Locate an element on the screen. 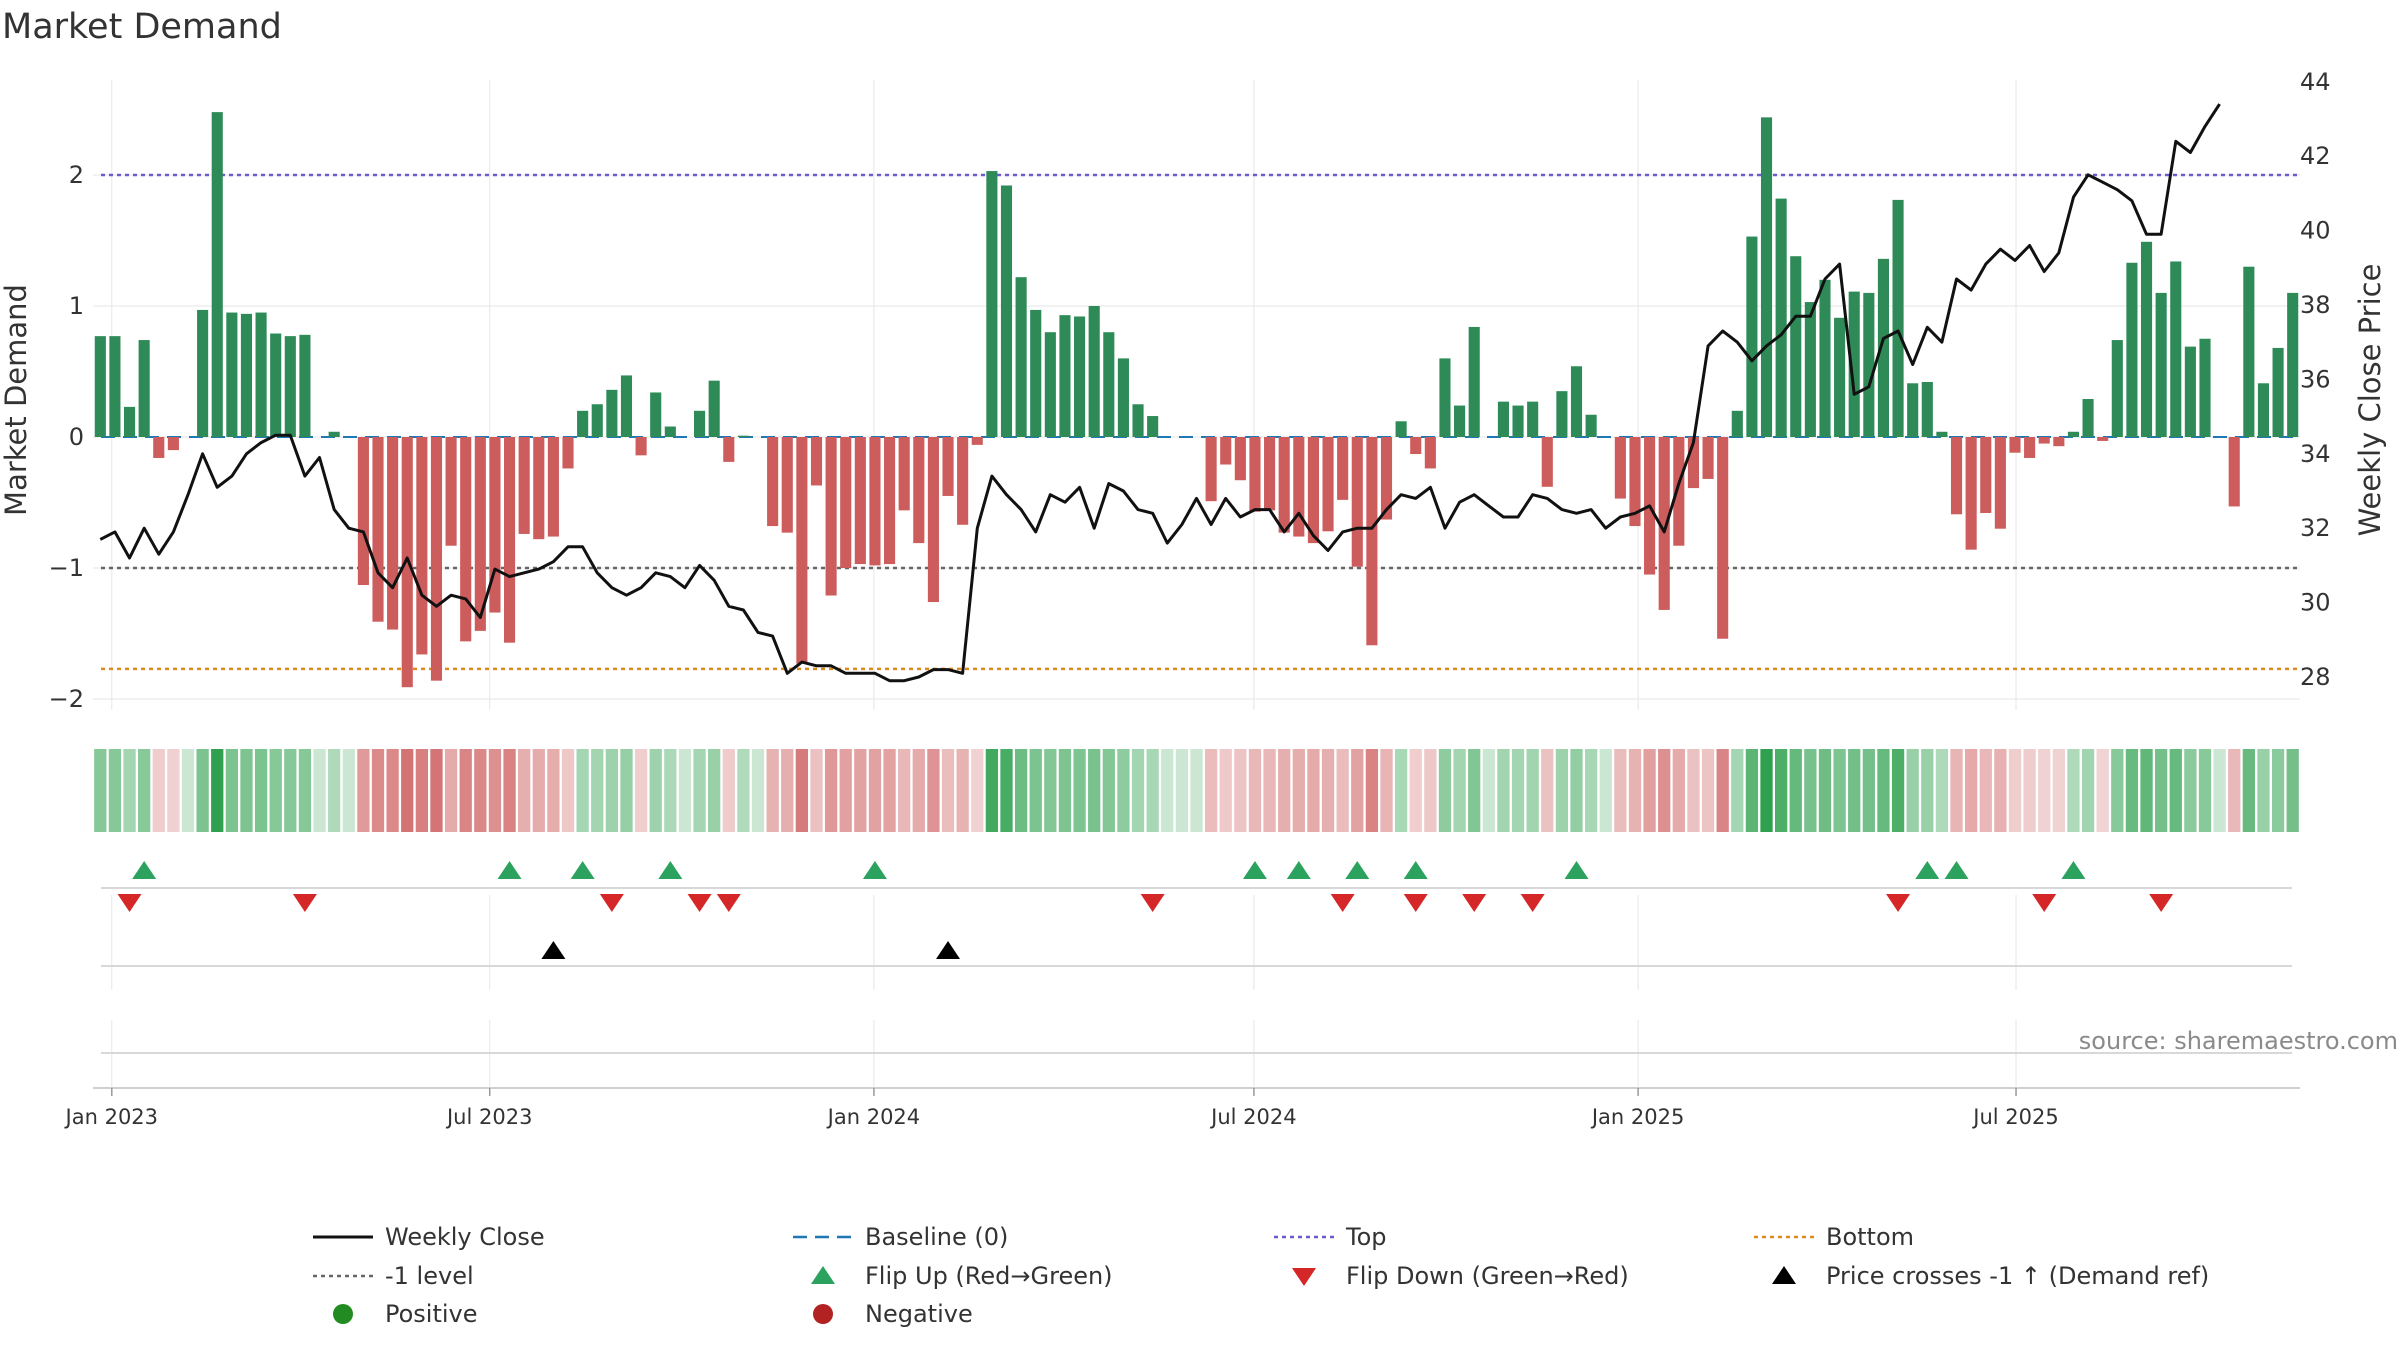 The image size is (2400, 1350). right-tick-label: 42 is located at coordinates (2315, 156).